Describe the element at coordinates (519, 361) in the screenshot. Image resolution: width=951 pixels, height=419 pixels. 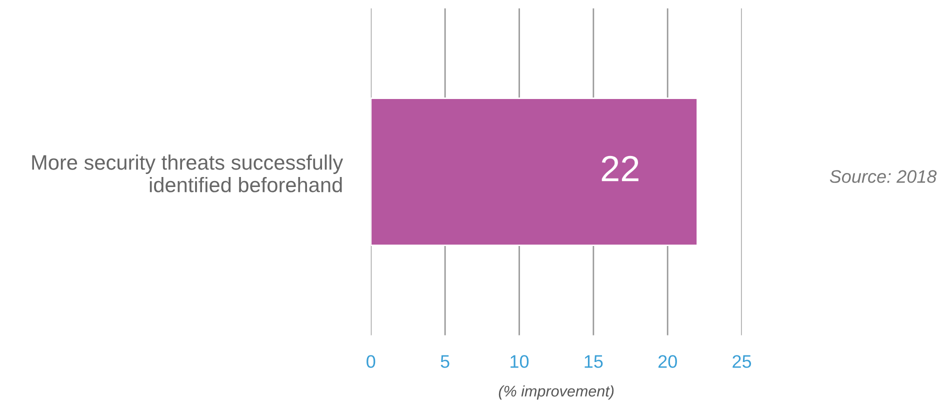
I see `x-tick-label: 10` at that location.